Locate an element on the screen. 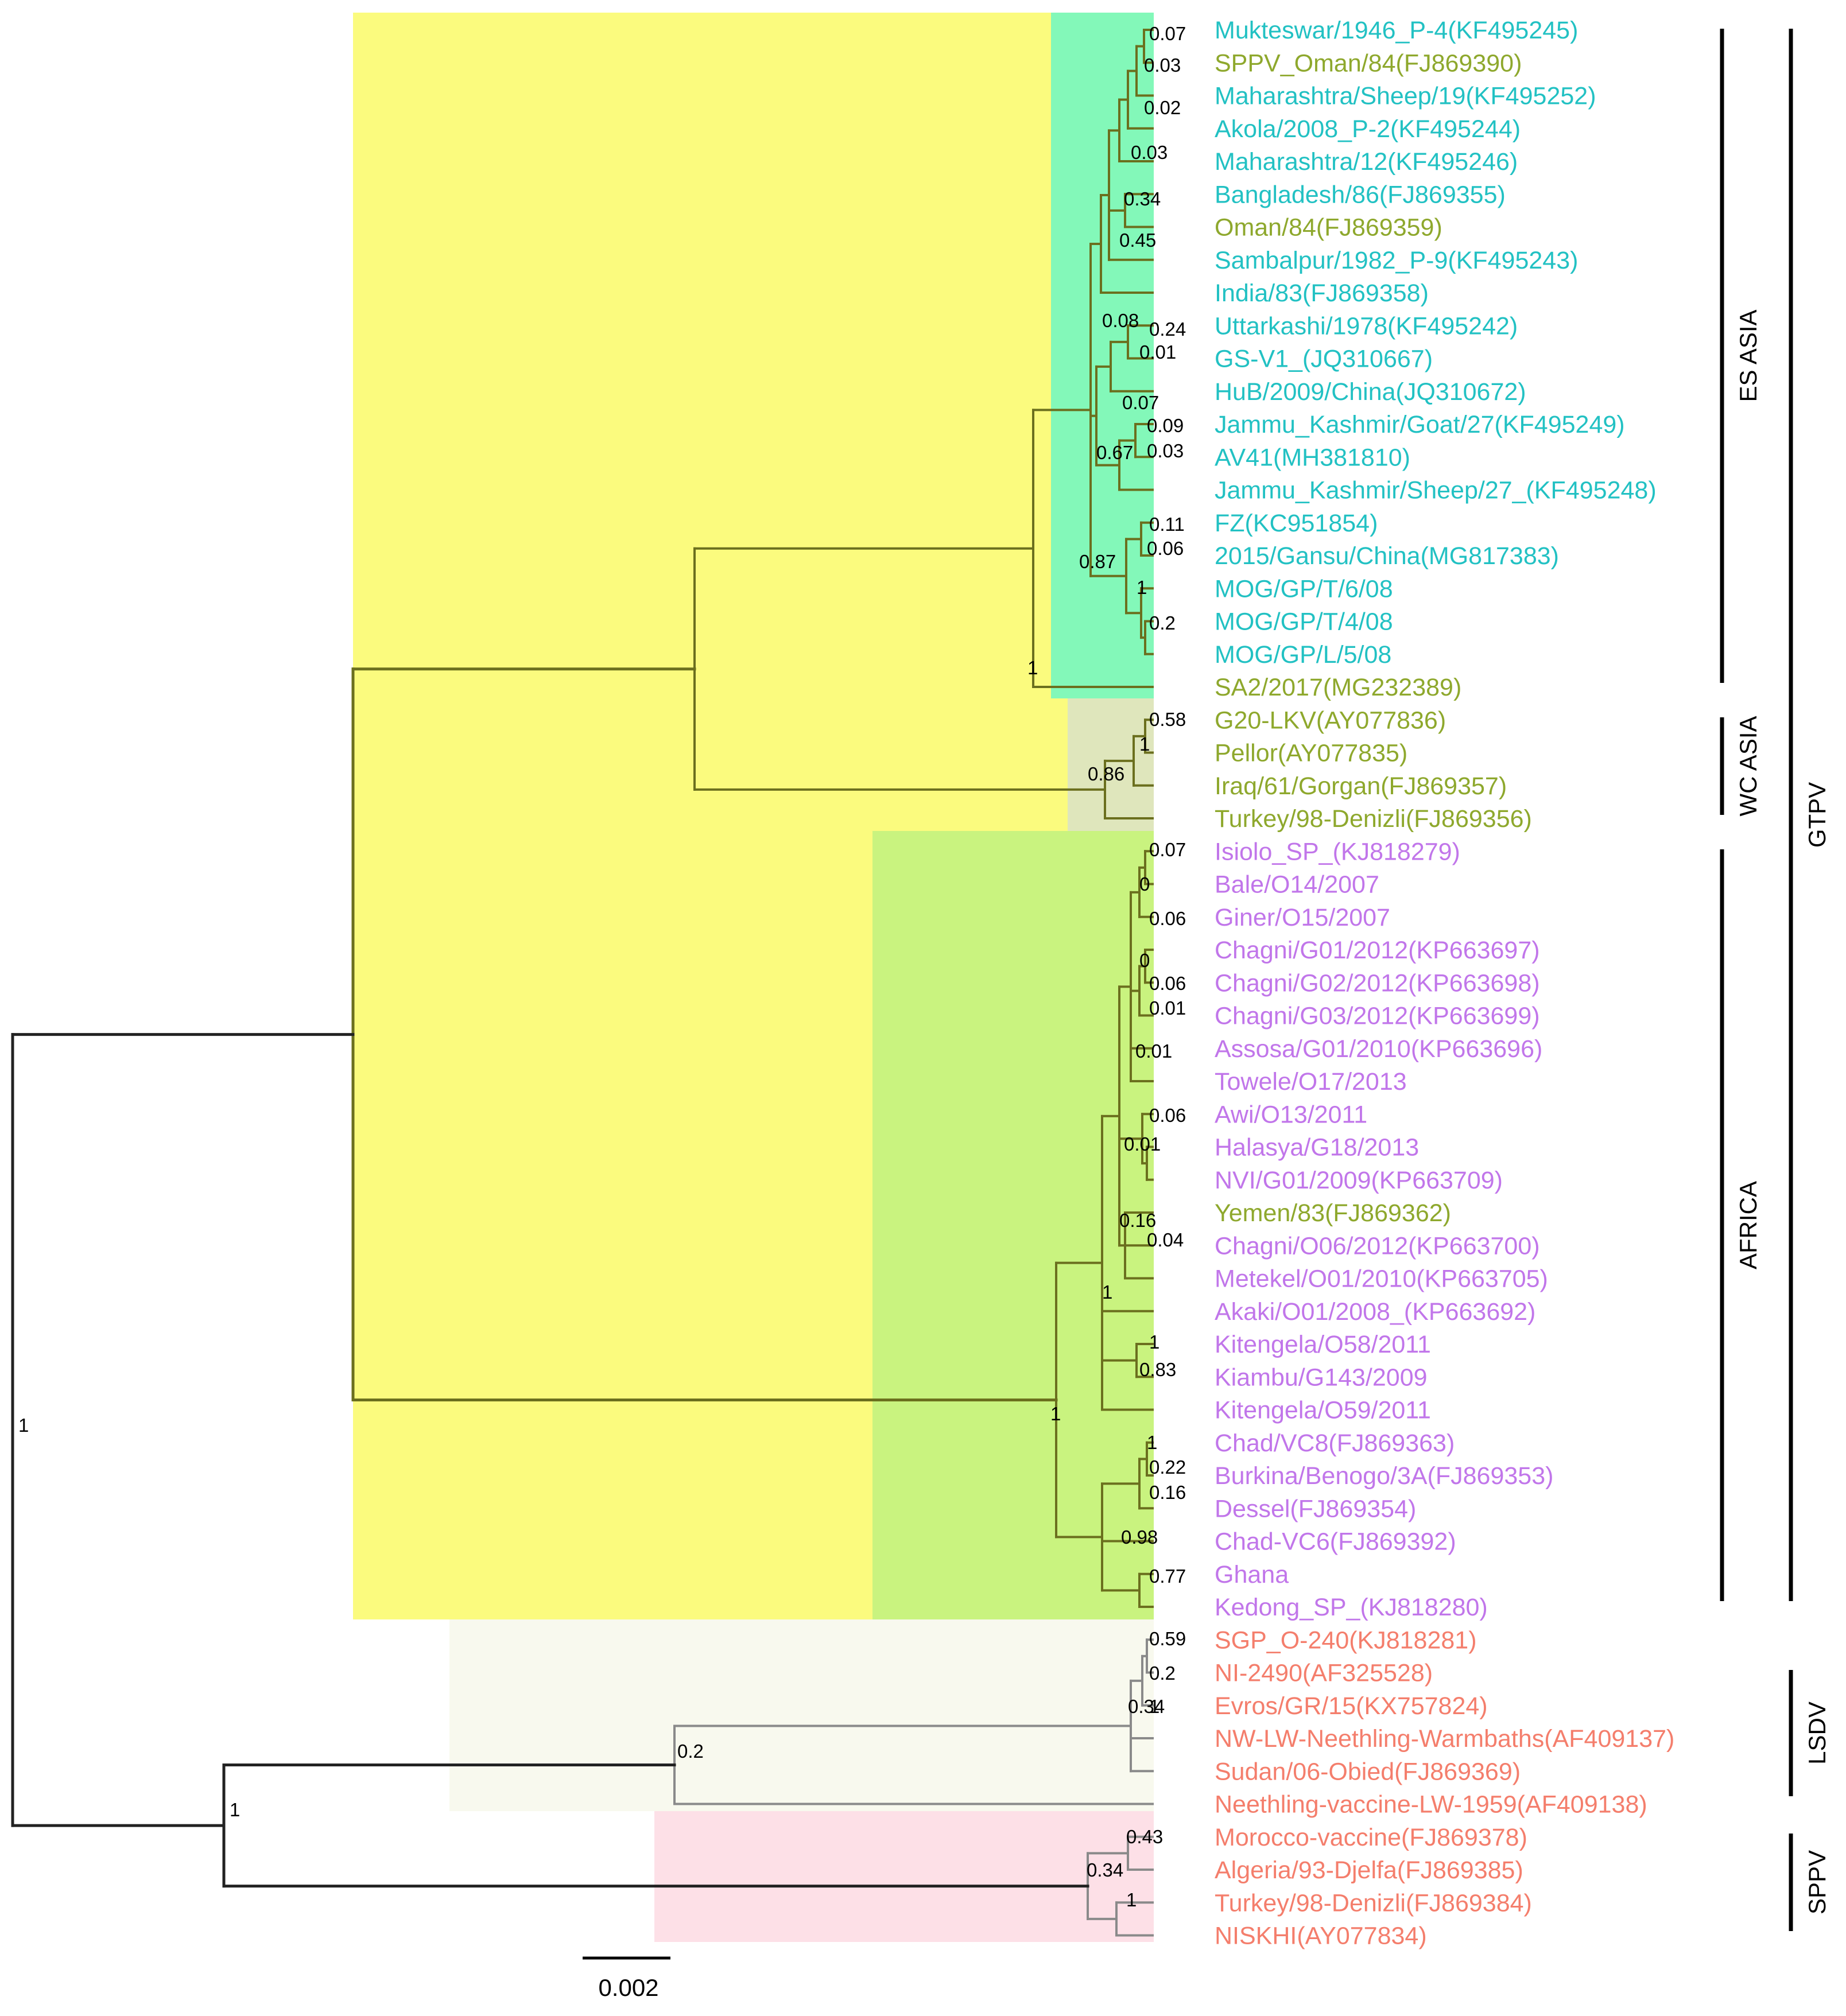 The width and height of the screenshot is (1846, 2016). scale-bar: 0.002 is located at coordinates (626, 1978).